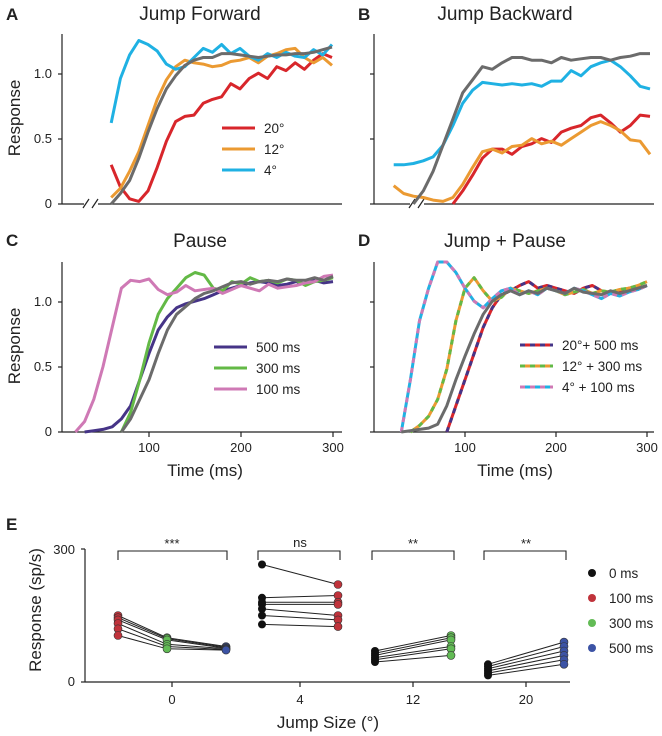 This screenshot has width=662, height=736. I want to click on panel-e-ylabel: Response (sp/s), so click(35, 610).